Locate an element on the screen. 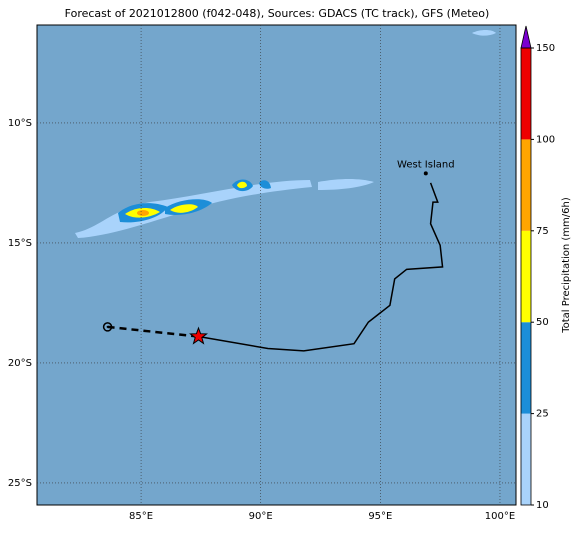  colorbar-label: Total Precipitation (mm/6h) is located at coordinates (566, 265).